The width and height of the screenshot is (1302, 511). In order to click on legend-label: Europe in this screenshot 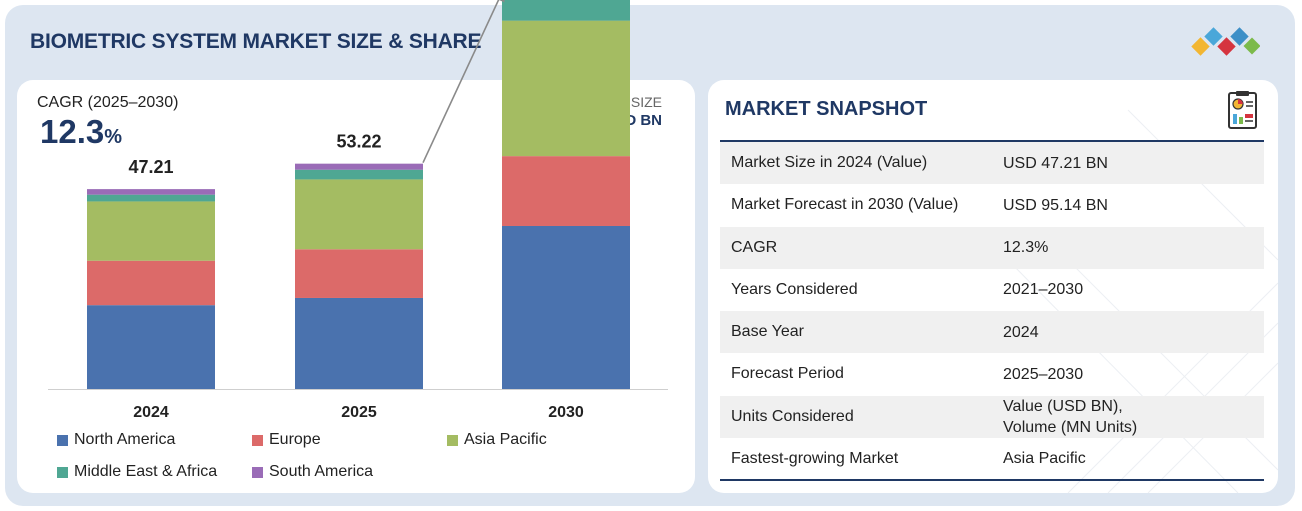, I will do `click(295, 439)`.